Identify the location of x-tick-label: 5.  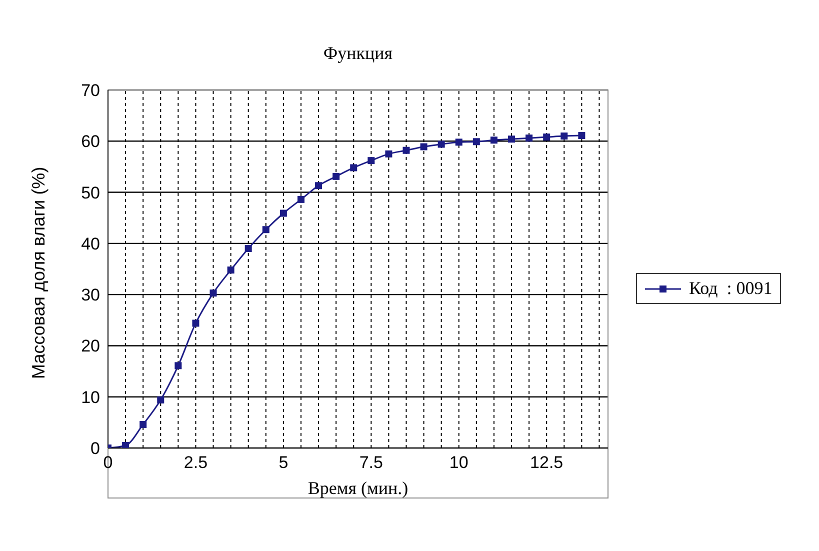
(283, 462).